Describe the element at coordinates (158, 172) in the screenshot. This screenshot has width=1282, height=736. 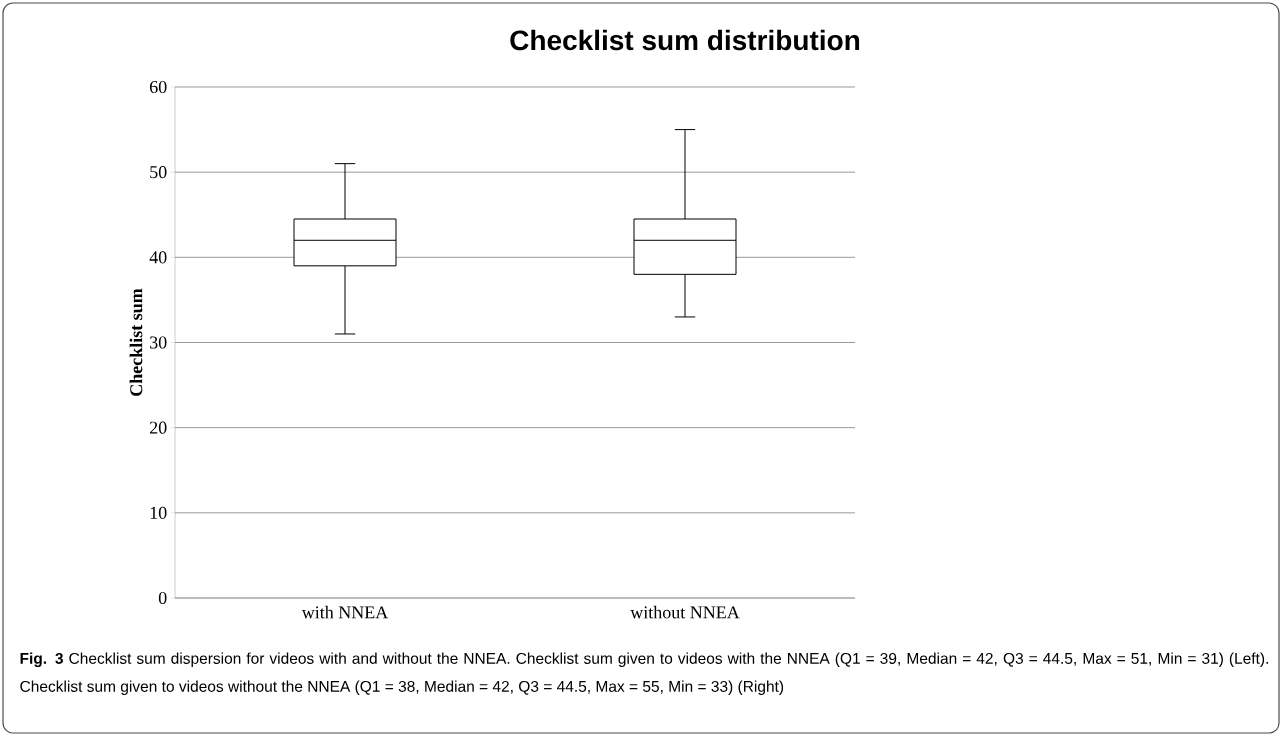
I see `y-tick-label: 50` at that location.